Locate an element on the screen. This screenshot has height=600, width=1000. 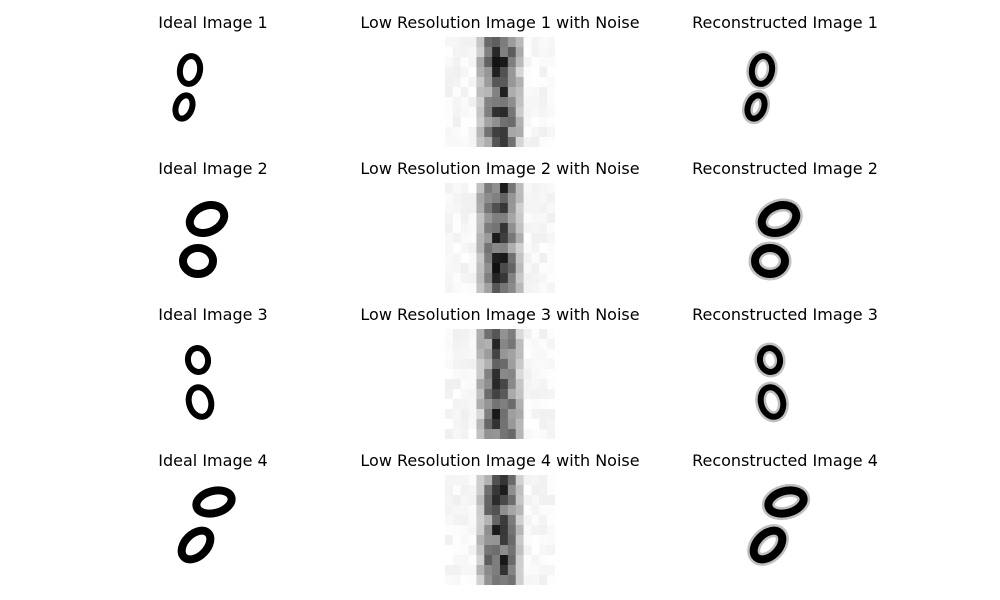
digit-stroke-top is located at coordinates (190, 70).